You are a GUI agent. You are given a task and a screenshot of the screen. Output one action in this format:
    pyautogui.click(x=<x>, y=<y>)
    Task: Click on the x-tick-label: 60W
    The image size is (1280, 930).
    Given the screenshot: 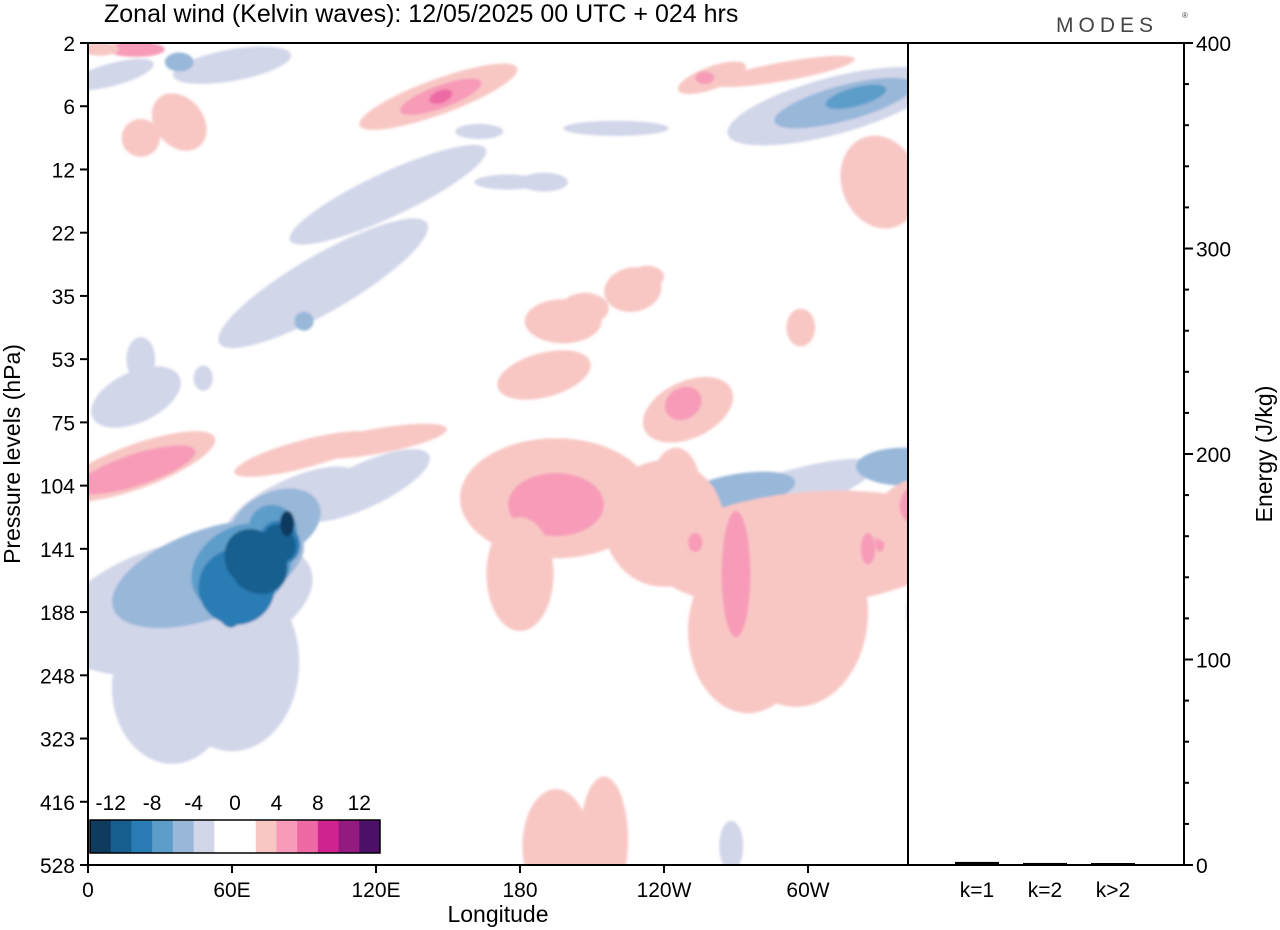 What is the action you would take?
    pyautogui.click(x=807, y=890)
    